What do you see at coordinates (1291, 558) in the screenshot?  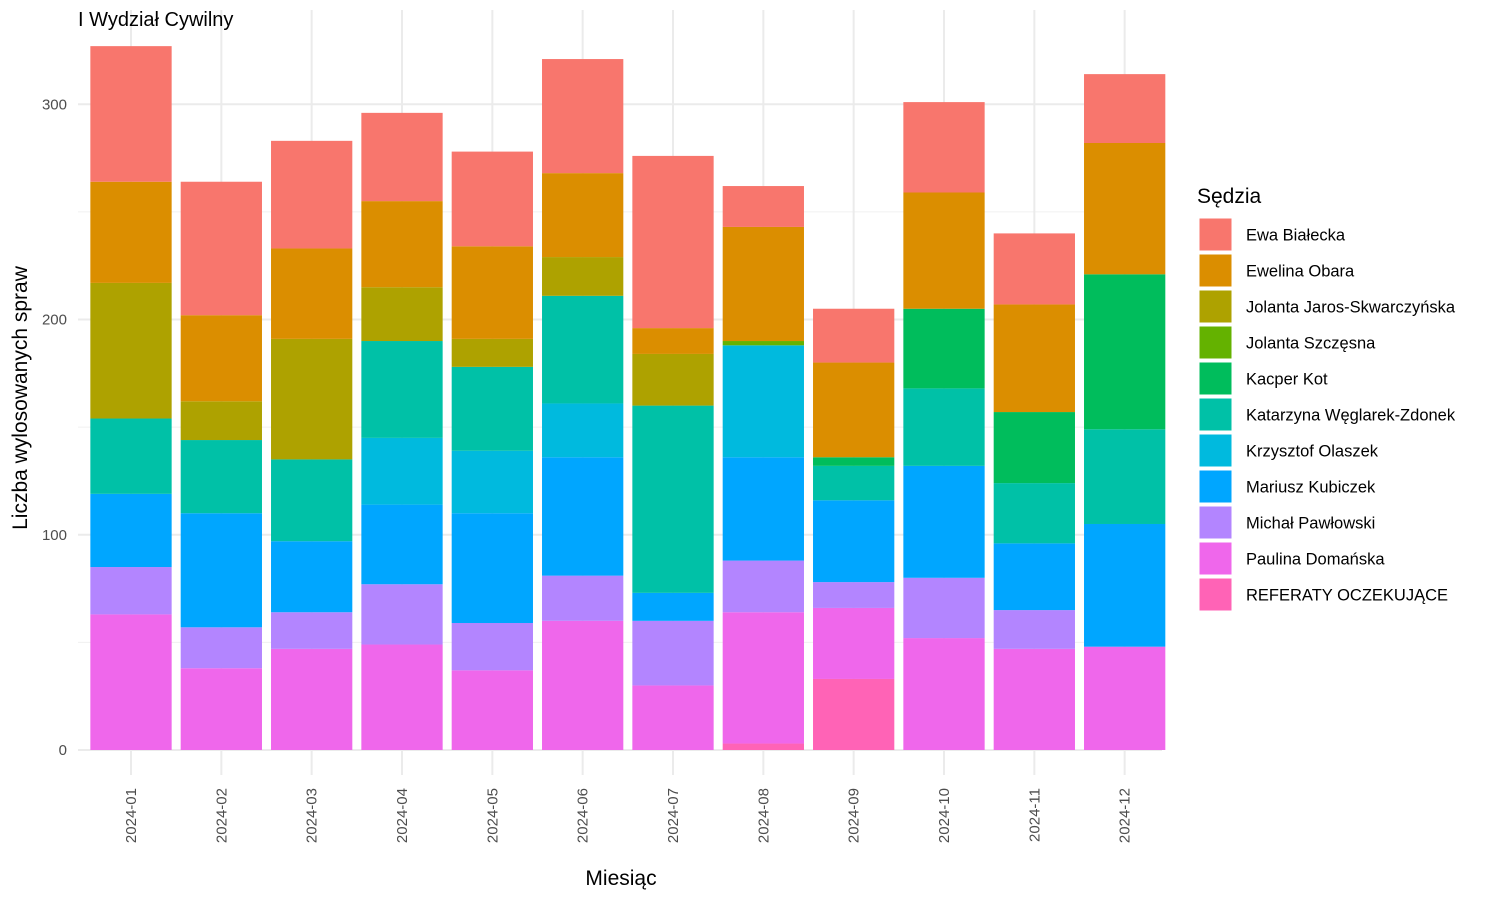 I see `legend-item: Paulina Domańska` at bounding box center [1291, 558].